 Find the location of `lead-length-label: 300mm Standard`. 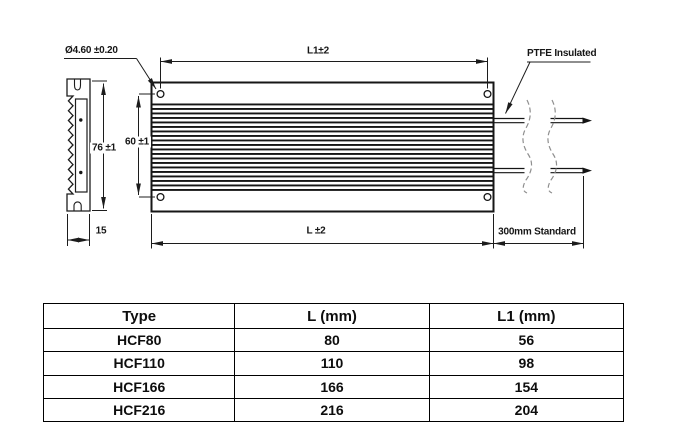

lead-length-label: 300mm Standard is located at coordinates (537, 232).